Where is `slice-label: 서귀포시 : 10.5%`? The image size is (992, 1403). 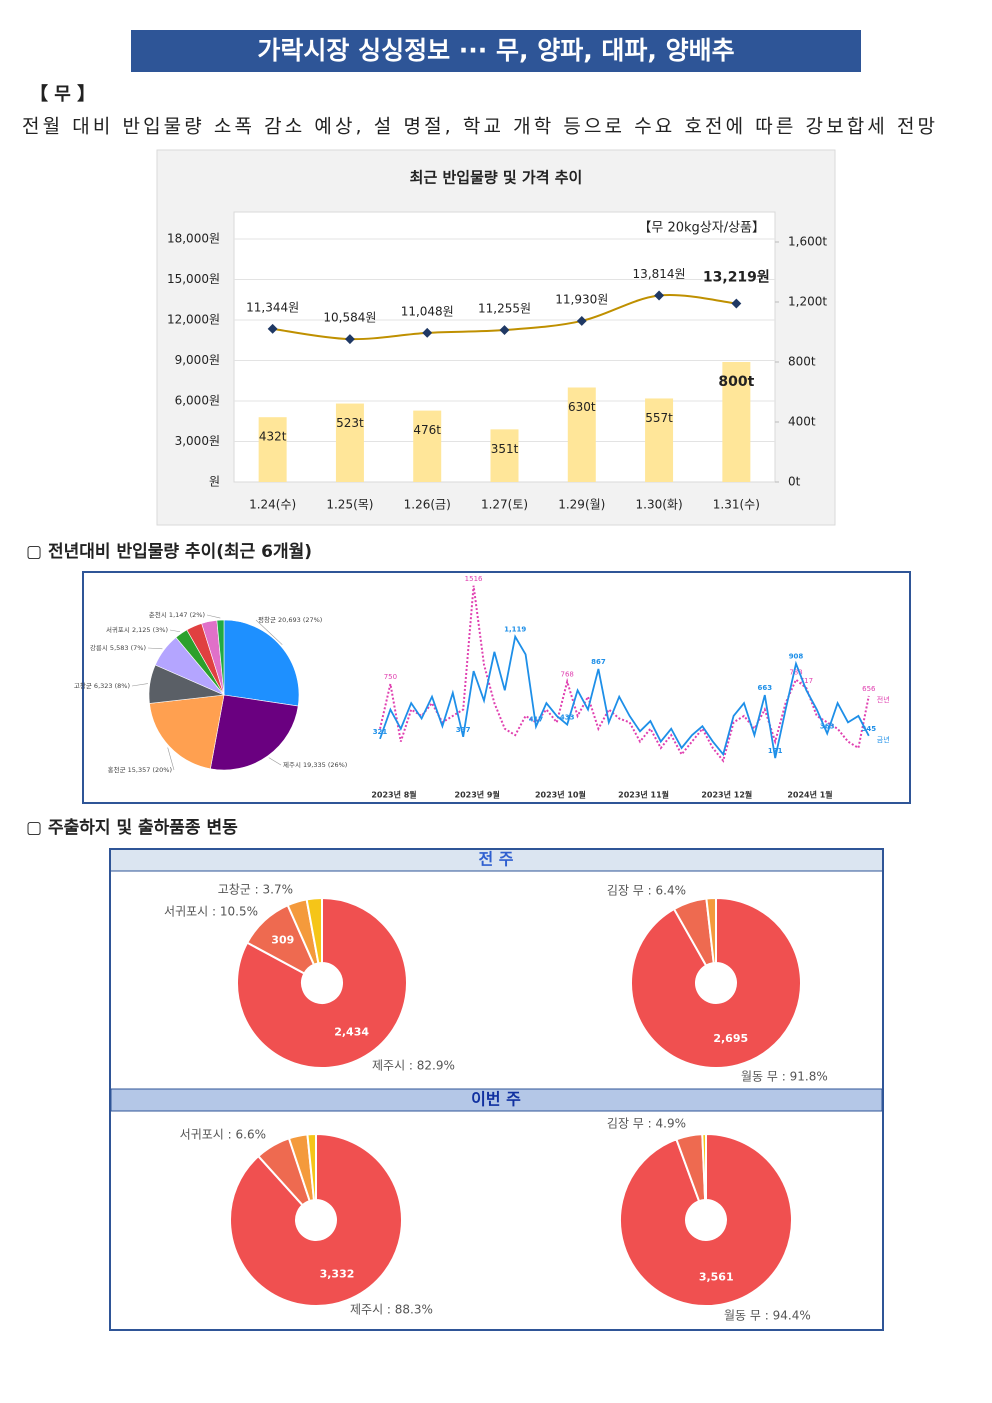
slice-label: 서귀포시 : 10.5% is located at coordinates (211, 912).